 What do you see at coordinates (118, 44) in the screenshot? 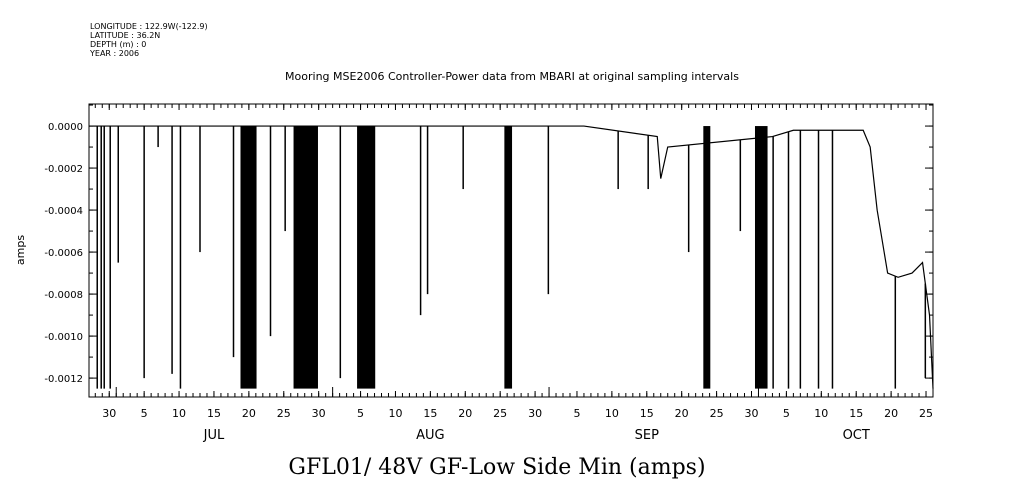
I see `depth-label: DEPTH (m) : 0` at bounding box center [118, 44].